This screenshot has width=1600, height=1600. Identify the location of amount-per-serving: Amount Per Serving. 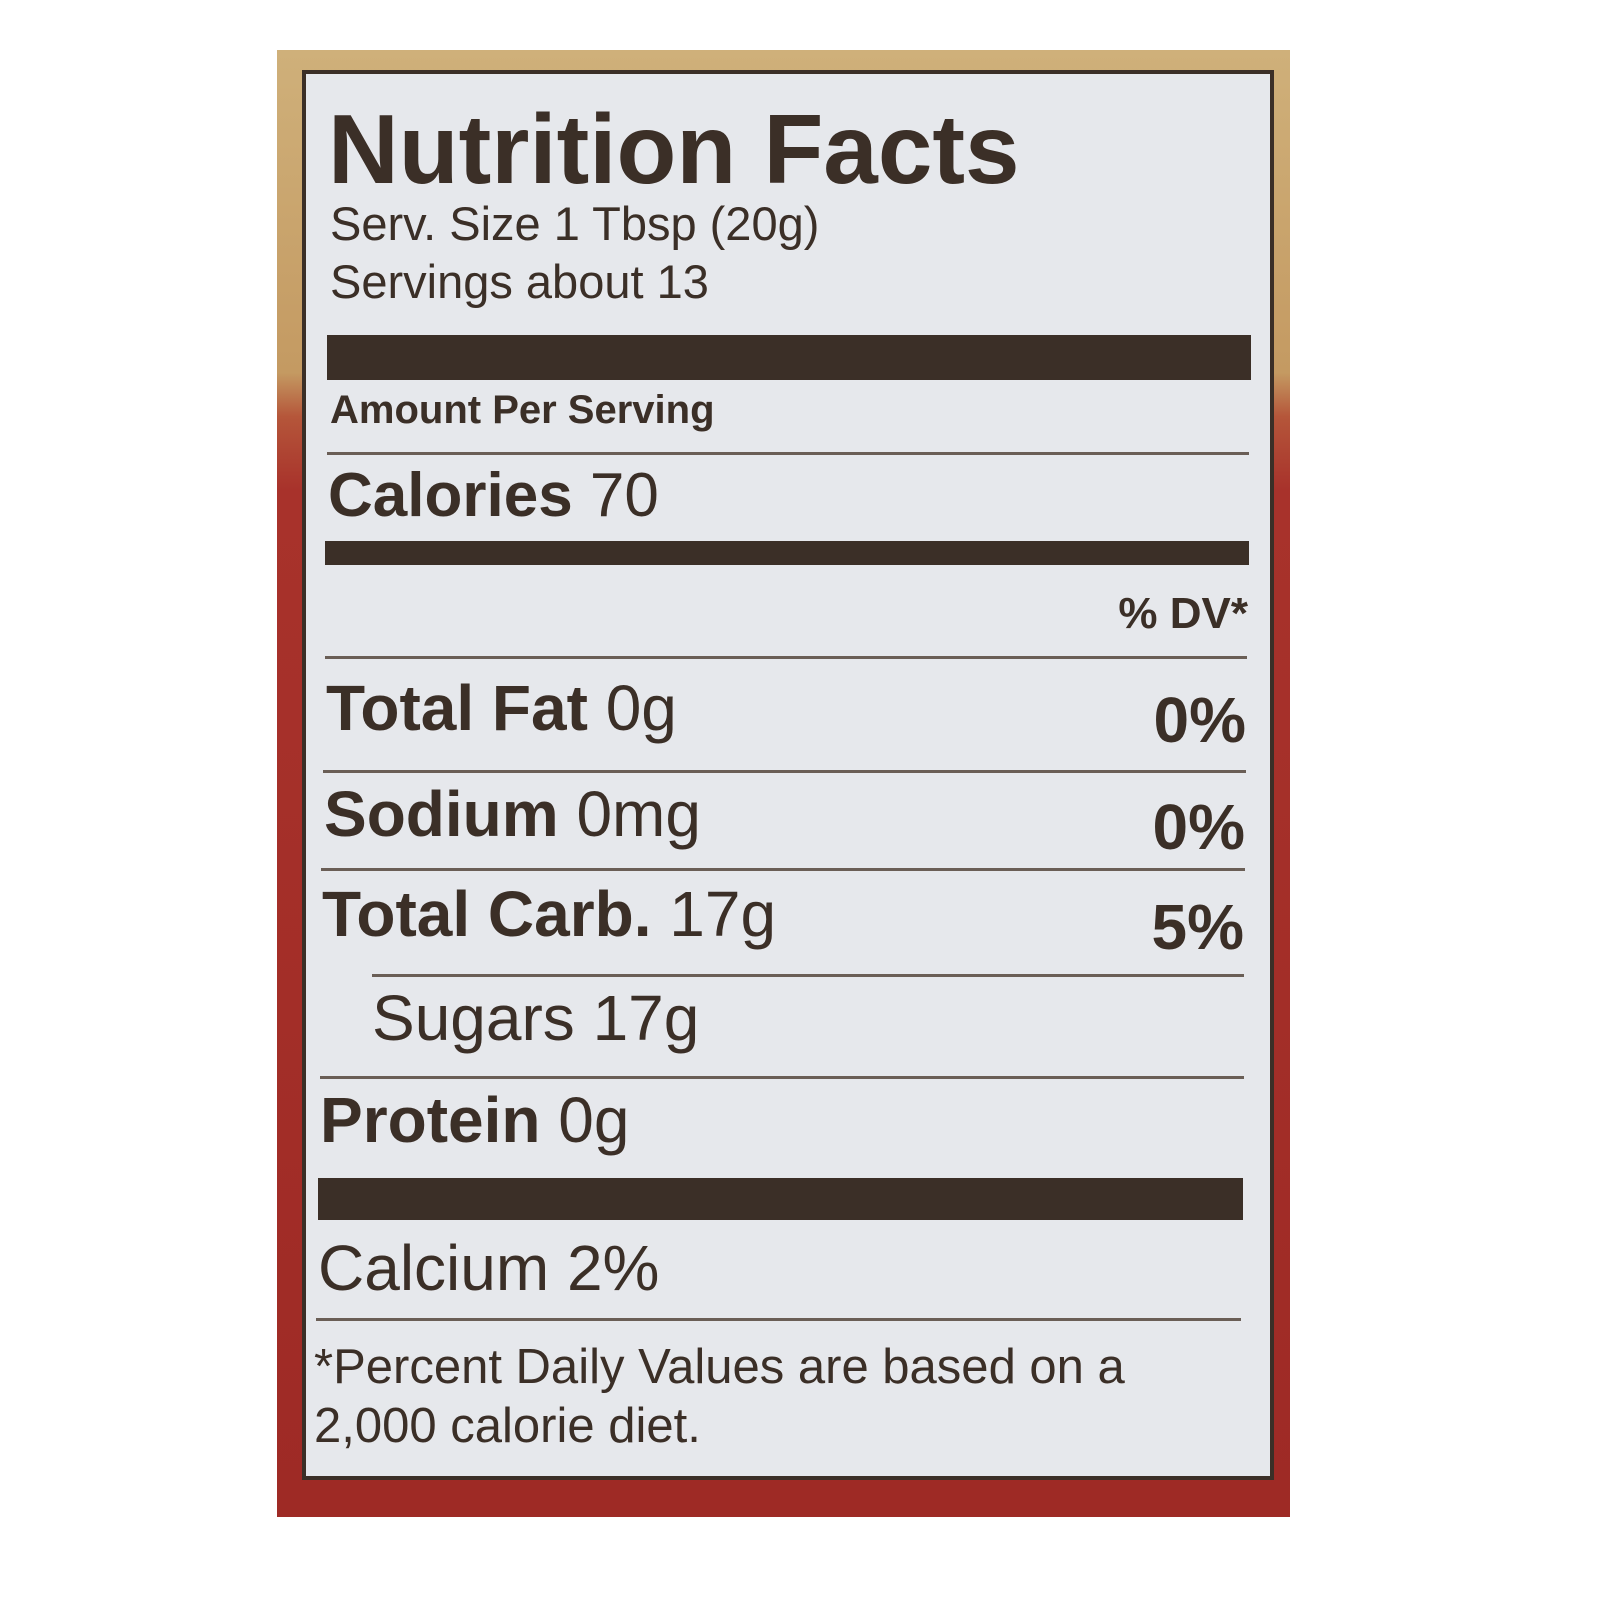
(522, 410).